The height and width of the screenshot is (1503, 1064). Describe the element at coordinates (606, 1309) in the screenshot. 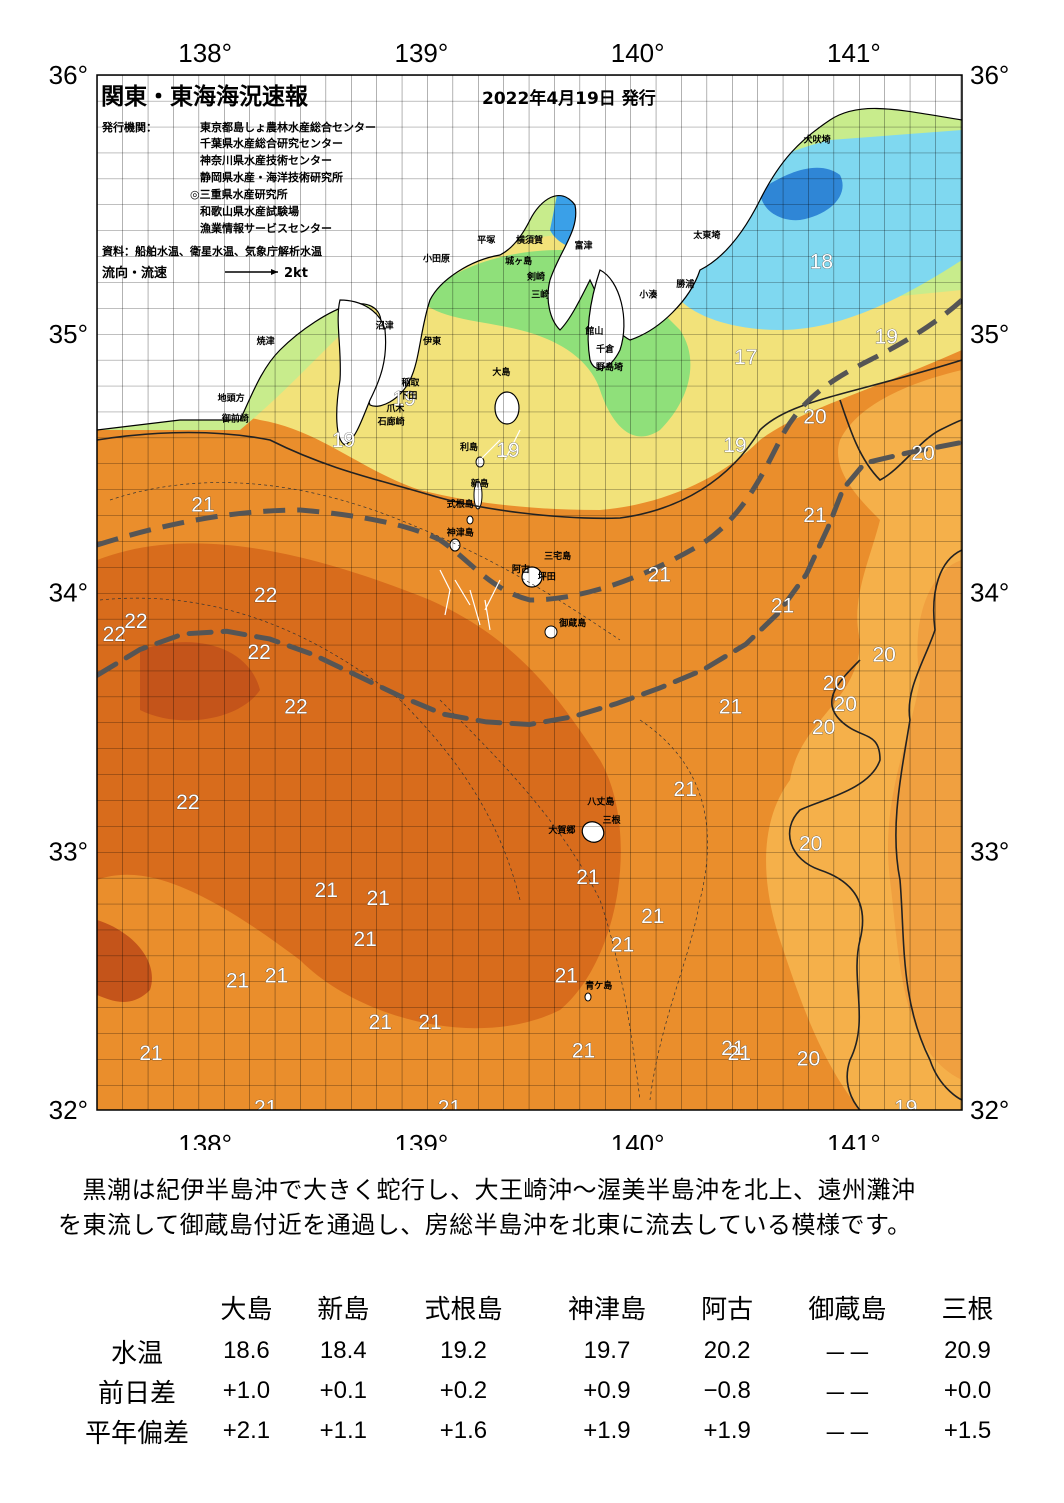

I see `col-kozushima: 神津島` at that location.